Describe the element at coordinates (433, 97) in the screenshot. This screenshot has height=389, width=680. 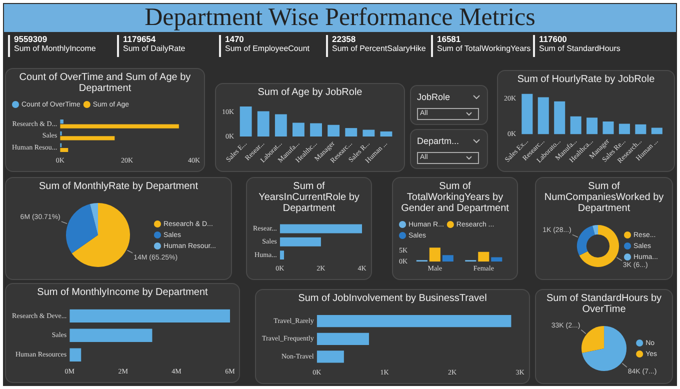
I see `text: JobRole` at that location.